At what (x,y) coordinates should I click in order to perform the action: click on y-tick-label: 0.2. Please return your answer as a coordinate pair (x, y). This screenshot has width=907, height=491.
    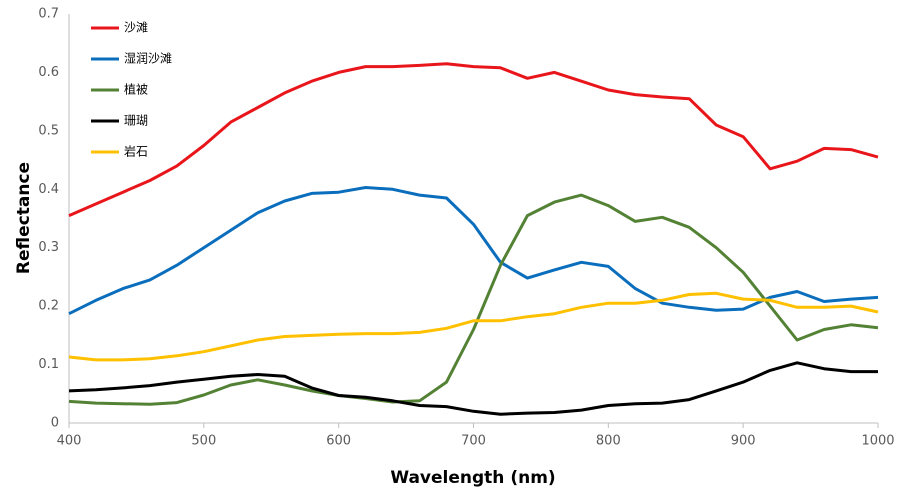
    Looking at the image, I should click on (48, 306).